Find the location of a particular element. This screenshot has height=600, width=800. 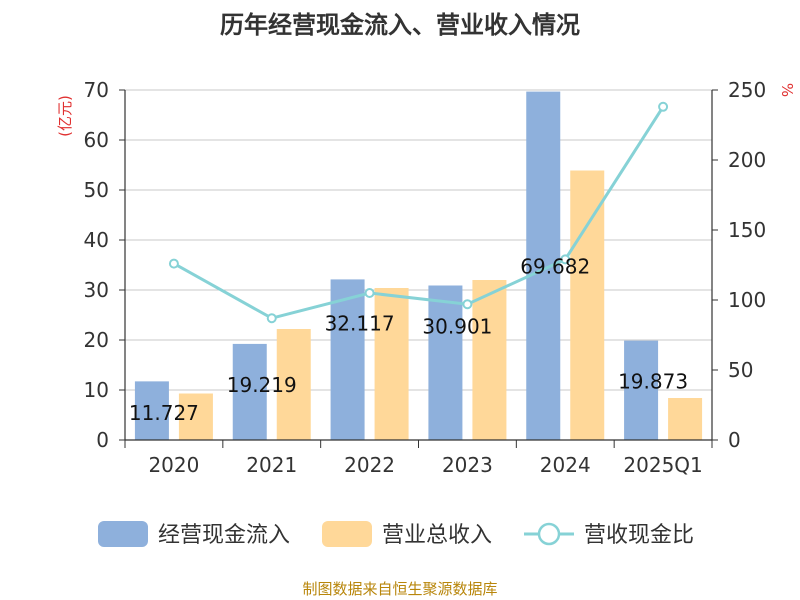

left-axis-unit: (亿元) is located at coordinates (65, 116).